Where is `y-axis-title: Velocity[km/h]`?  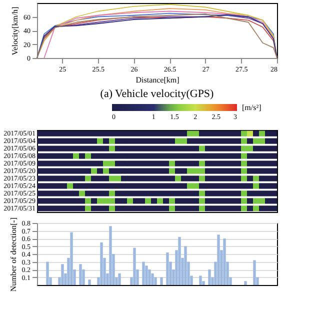
y-axis-title: Velocity[km/h] is located at coordinates (15, 31).